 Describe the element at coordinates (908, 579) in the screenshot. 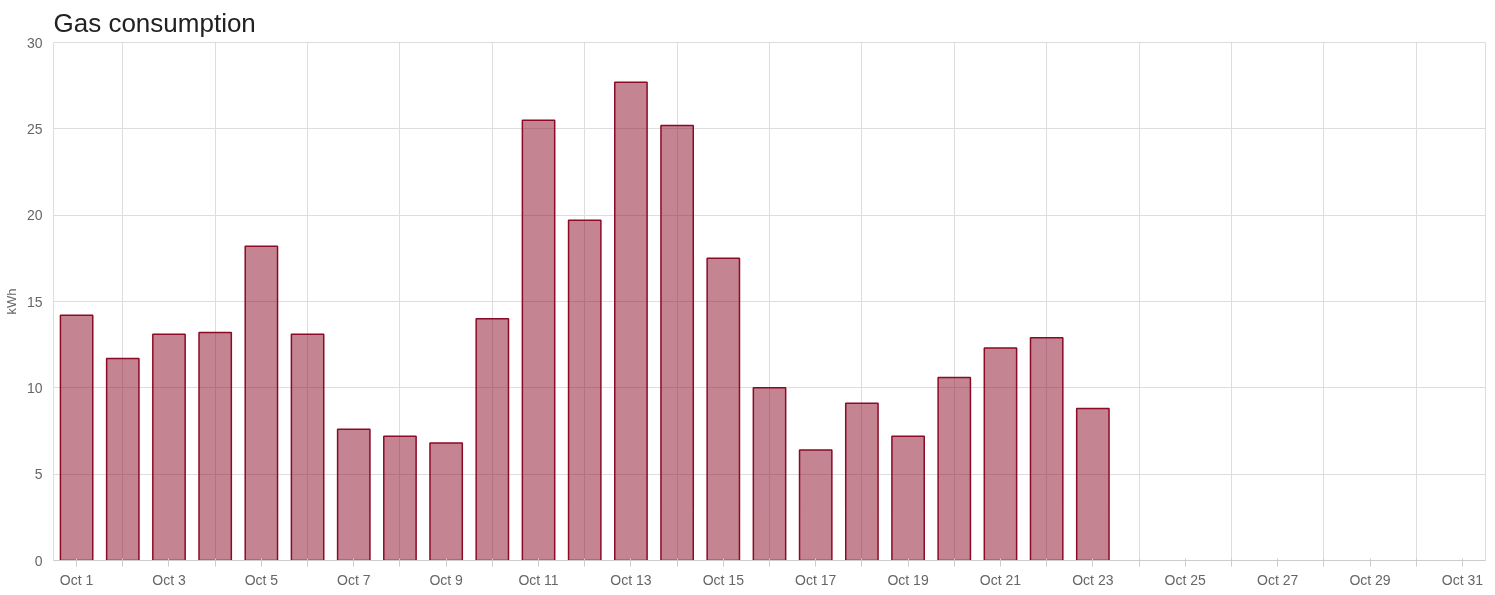

I see `x-tick-label: Oct 19` at that location.